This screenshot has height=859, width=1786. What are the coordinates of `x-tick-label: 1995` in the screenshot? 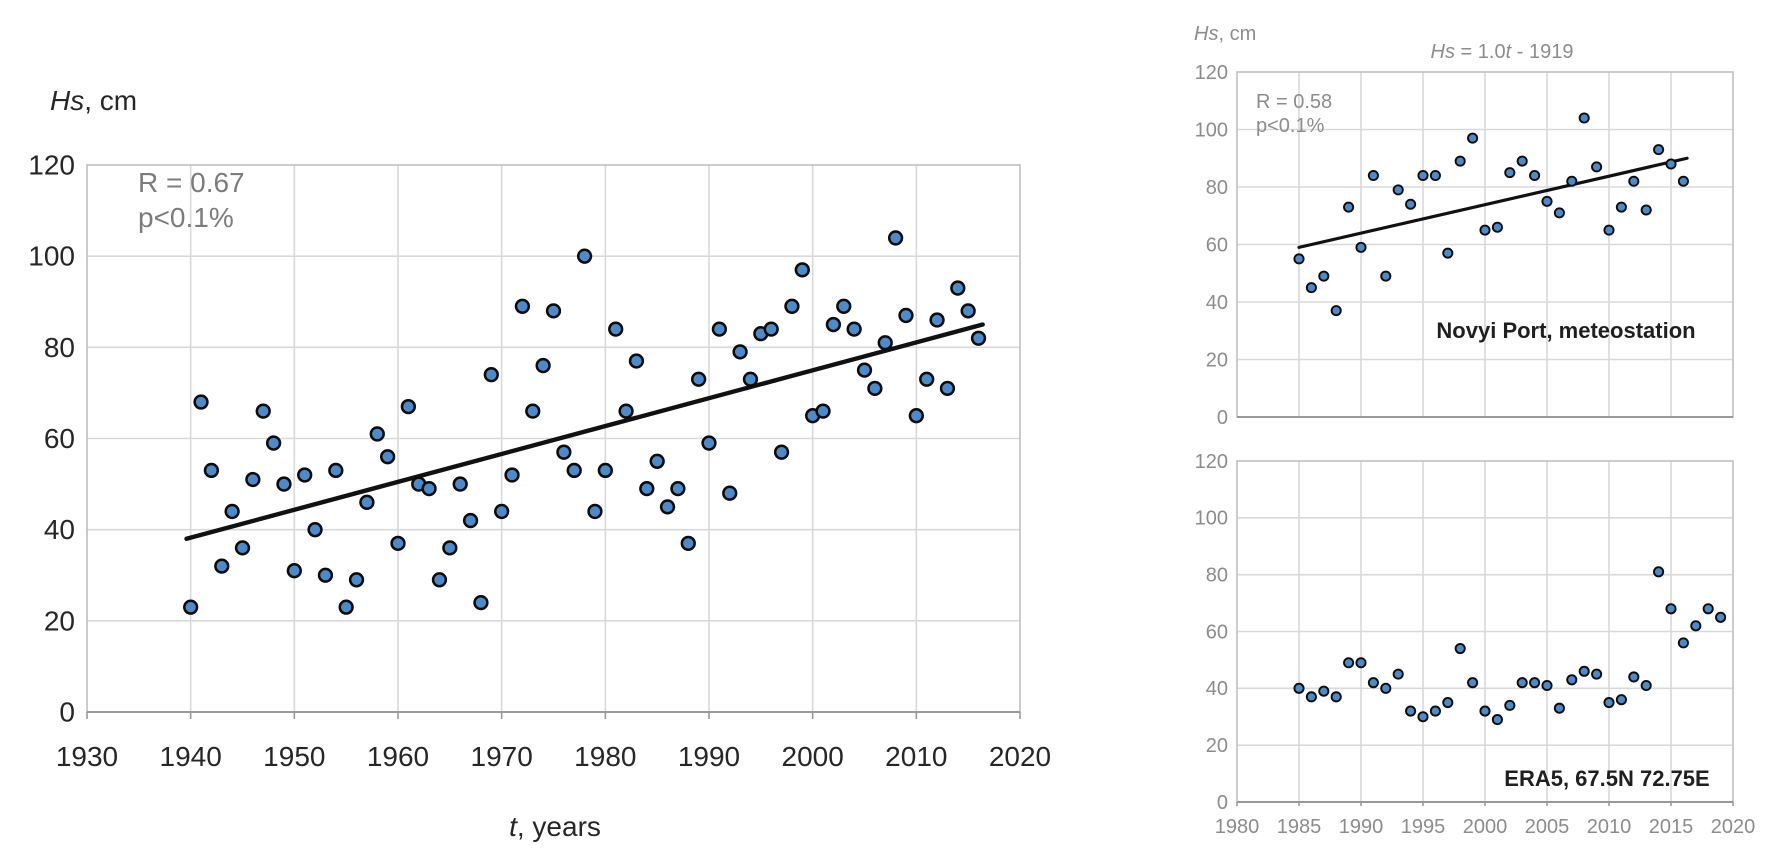 It's located at (1423, 827).